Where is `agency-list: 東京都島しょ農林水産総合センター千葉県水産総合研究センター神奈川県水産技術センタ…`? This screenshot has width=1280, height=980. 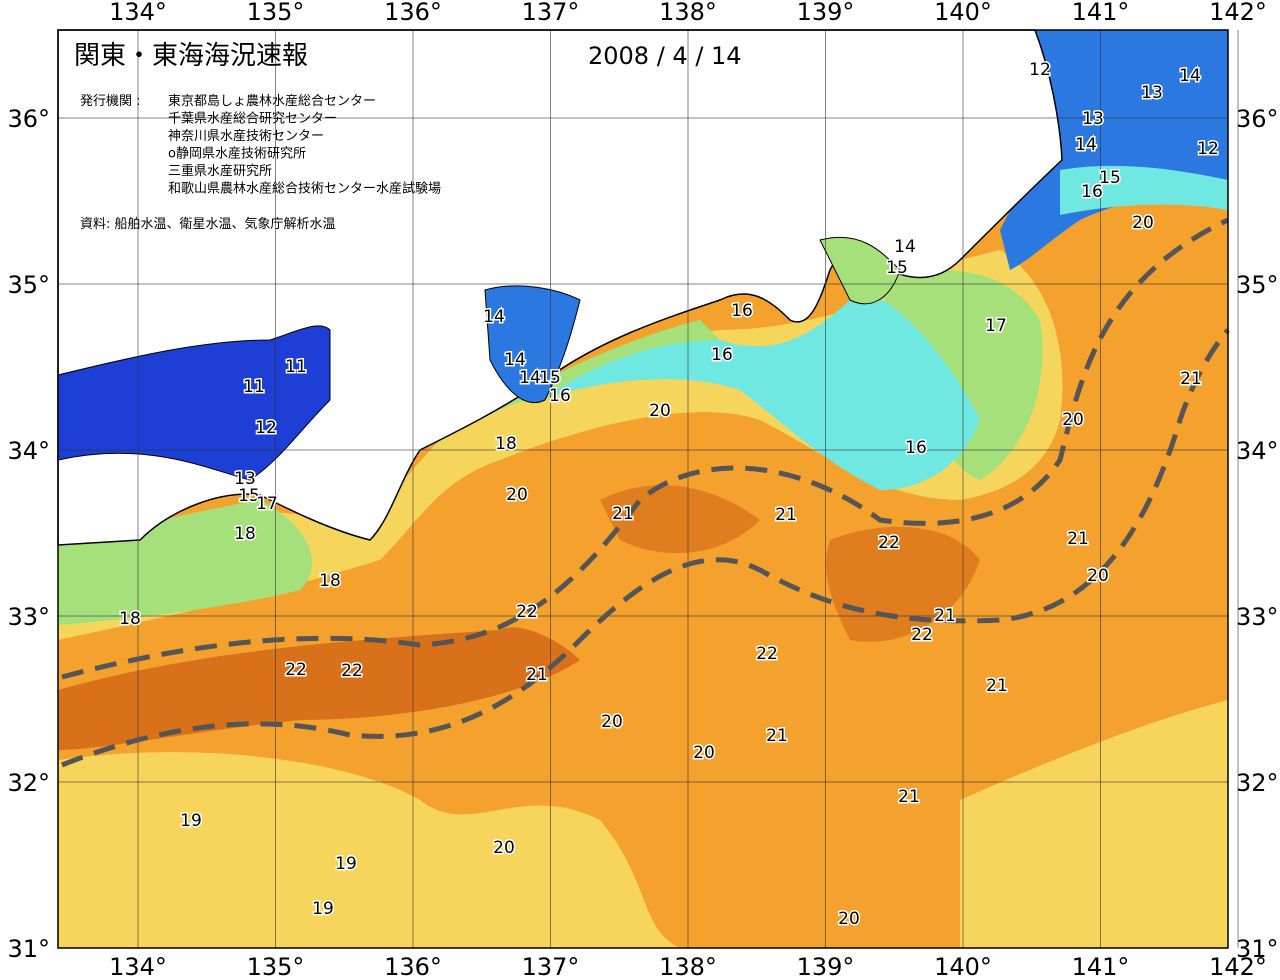
agency-list: 東京都島しょ農林水産総合センター千葉県水産総合研究センター神奈川県水産技術センタ… is located at coordinates (304, 145).